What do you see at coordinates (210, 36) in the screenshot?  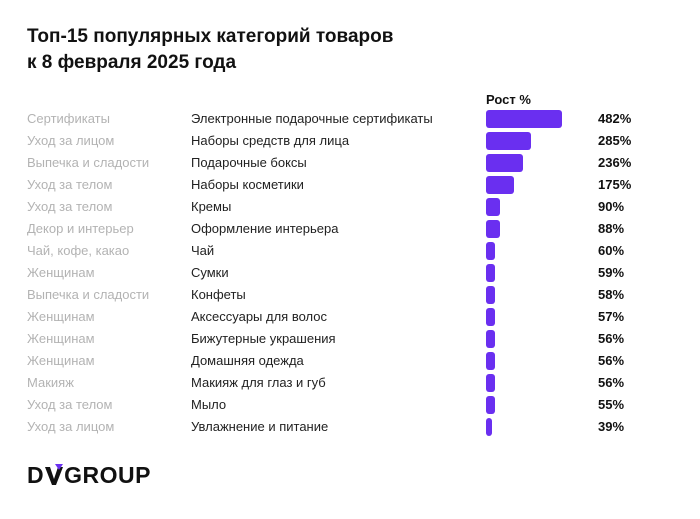 I see `chart-title-line-1: Топ-15 популярных категорий товаров` at bounding box center [210, 36].